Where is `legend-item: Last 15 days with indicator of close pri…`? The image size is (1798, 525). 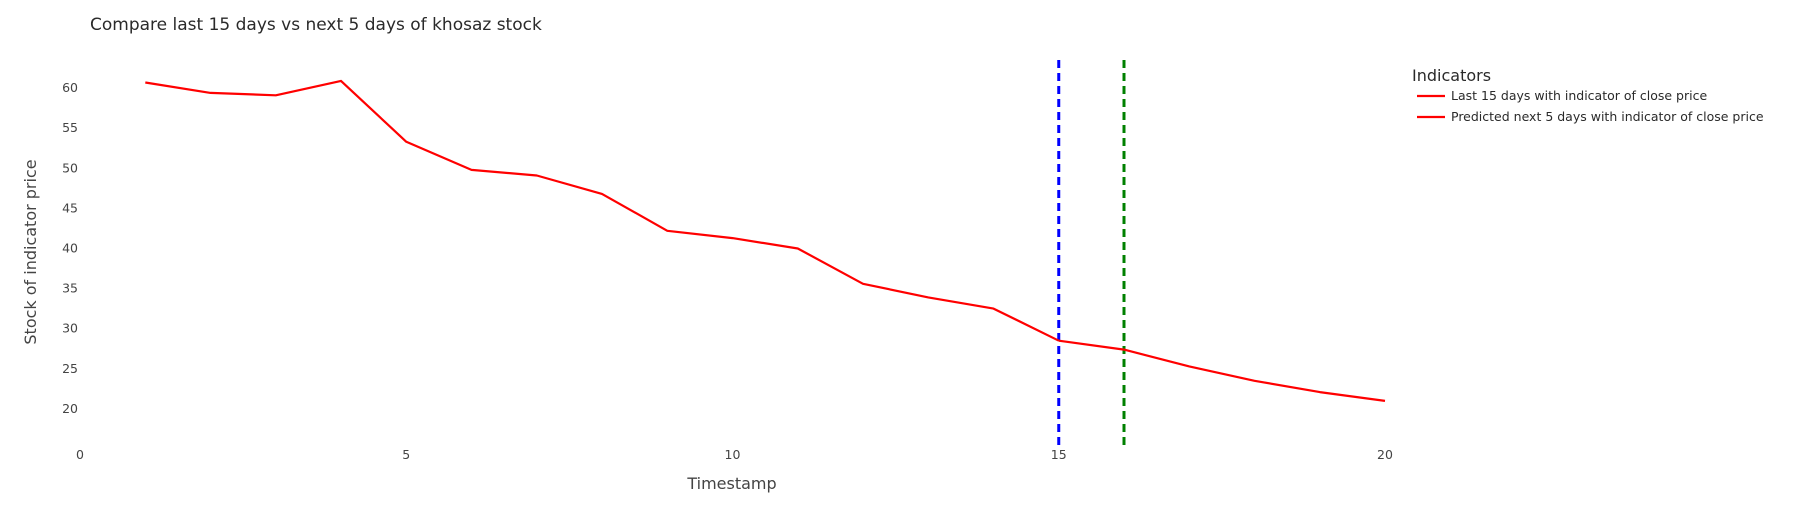
legend-item: Last 15 days with indicator of close pri… is located at coordinates (1562, 95).